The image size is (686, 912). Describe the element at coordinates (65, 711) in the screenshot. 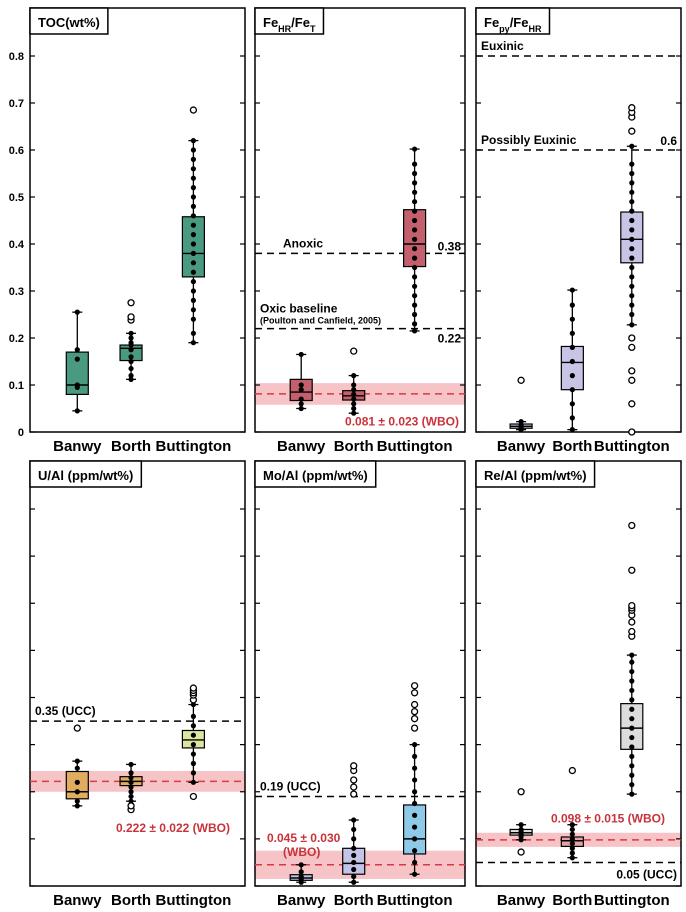

I see `threshold-label: 0.35 (UCC)` at that location.